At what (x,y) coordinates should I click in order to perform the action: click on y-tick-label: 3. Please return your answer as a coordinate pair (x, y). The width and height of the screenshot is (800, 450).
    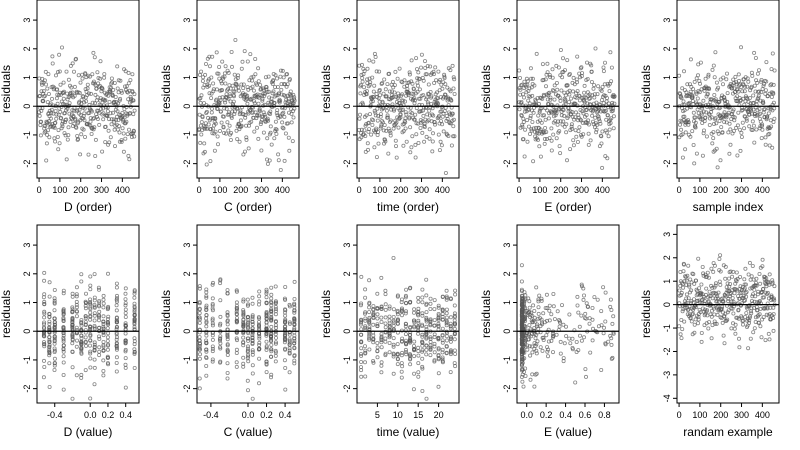
    Looking at the image, I should click on (667, 234).